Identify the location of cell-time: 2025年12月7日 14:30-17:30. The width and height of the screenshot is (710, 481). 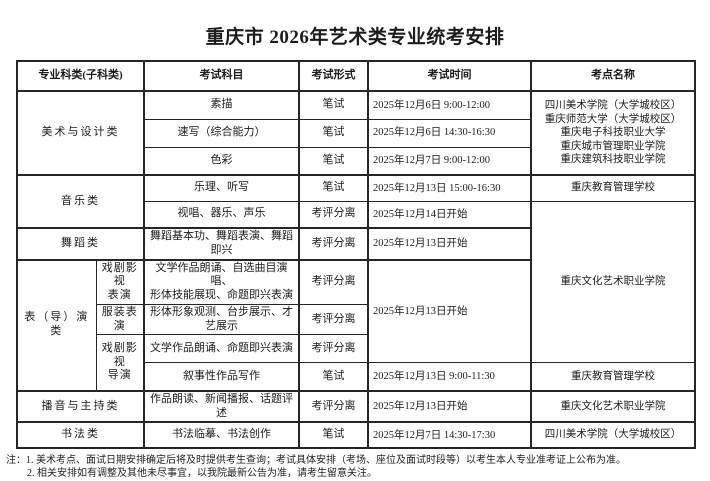
(449, 435).